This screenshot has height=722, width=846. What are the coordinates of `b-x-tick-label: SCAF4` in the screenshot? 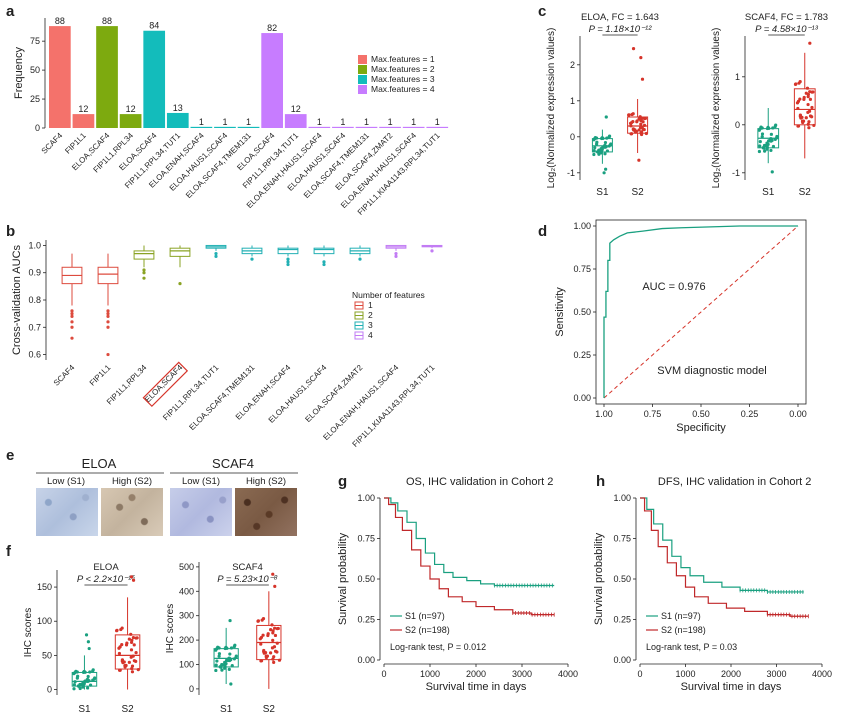 It's located at (64, 375).